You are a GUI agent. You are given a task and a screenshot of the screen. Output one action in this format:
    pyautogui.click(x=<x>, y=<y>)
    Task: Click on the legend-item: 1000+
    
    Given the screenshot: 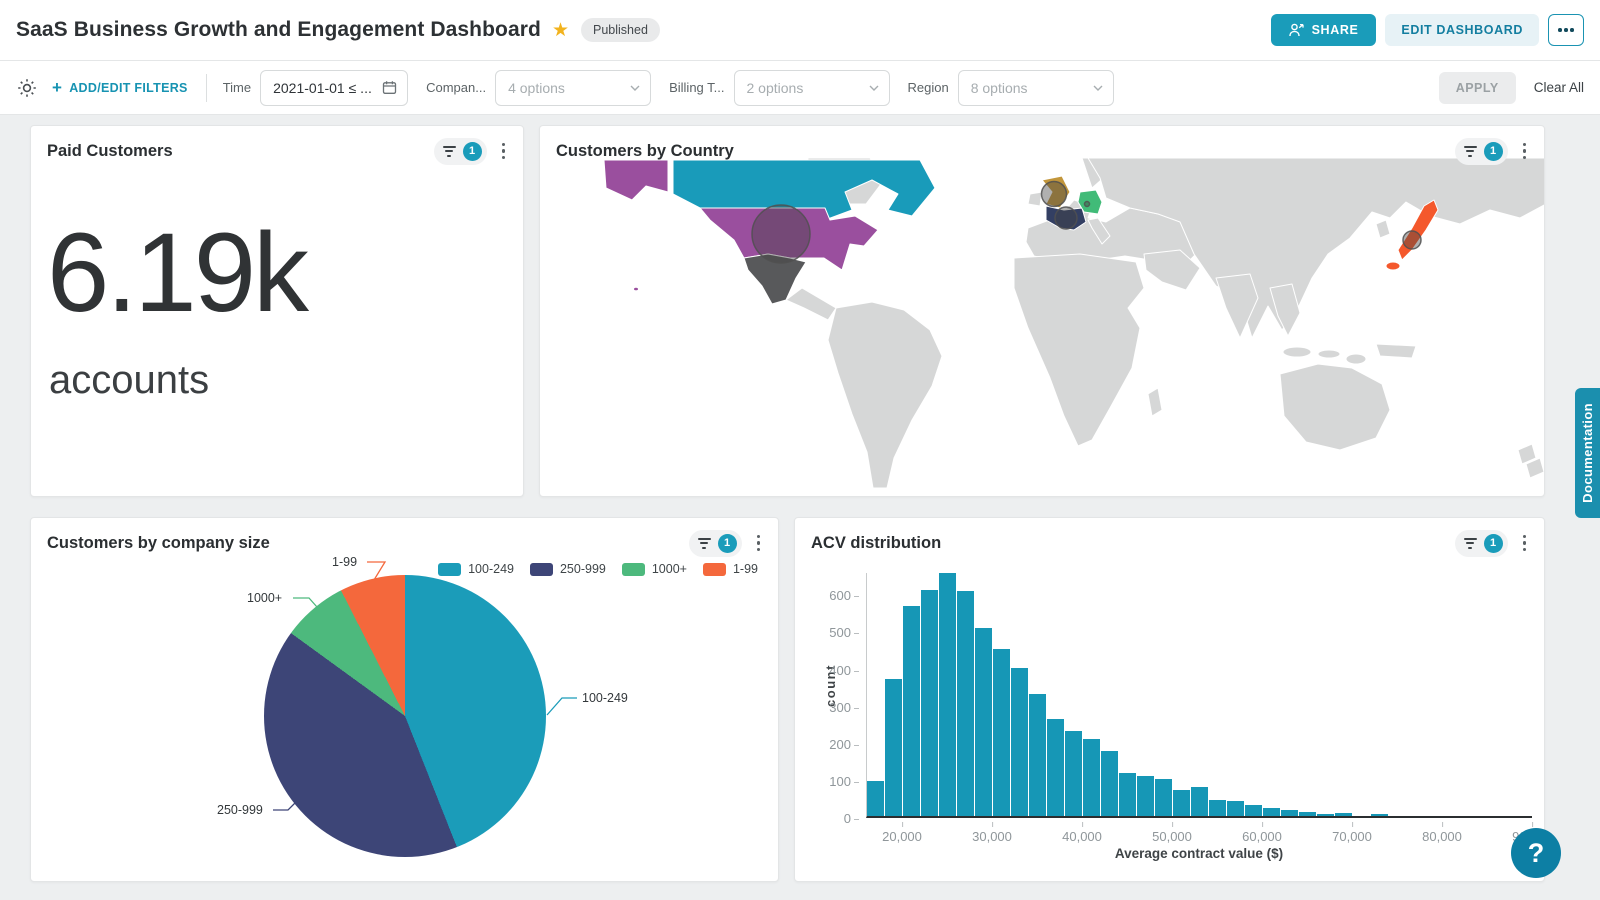 What is the action you would take?
    pyautogui.click(x=654, y=569)
    